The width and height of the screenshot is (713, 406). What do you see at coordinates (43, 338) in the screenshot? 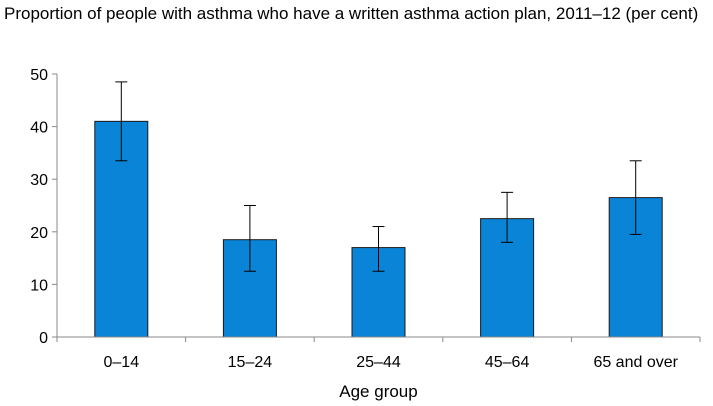
I see `y-tick-label: 0` at bounding box center [43, 338].